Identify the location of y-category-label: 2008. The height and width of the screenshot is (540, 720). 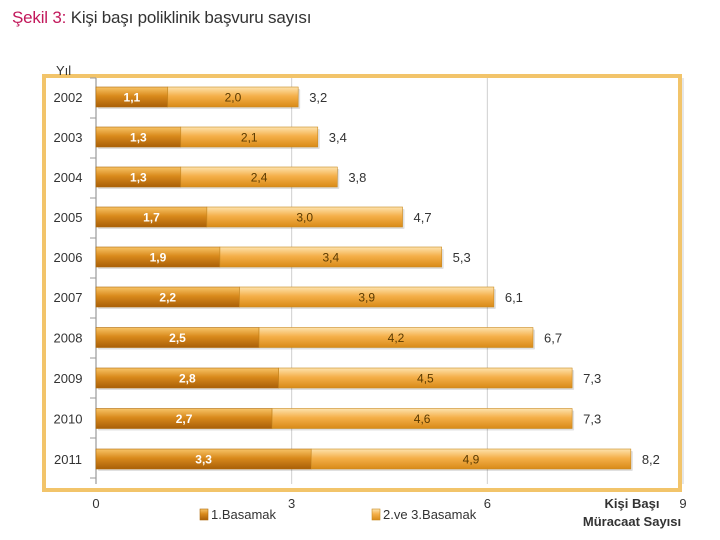
(68, 338).